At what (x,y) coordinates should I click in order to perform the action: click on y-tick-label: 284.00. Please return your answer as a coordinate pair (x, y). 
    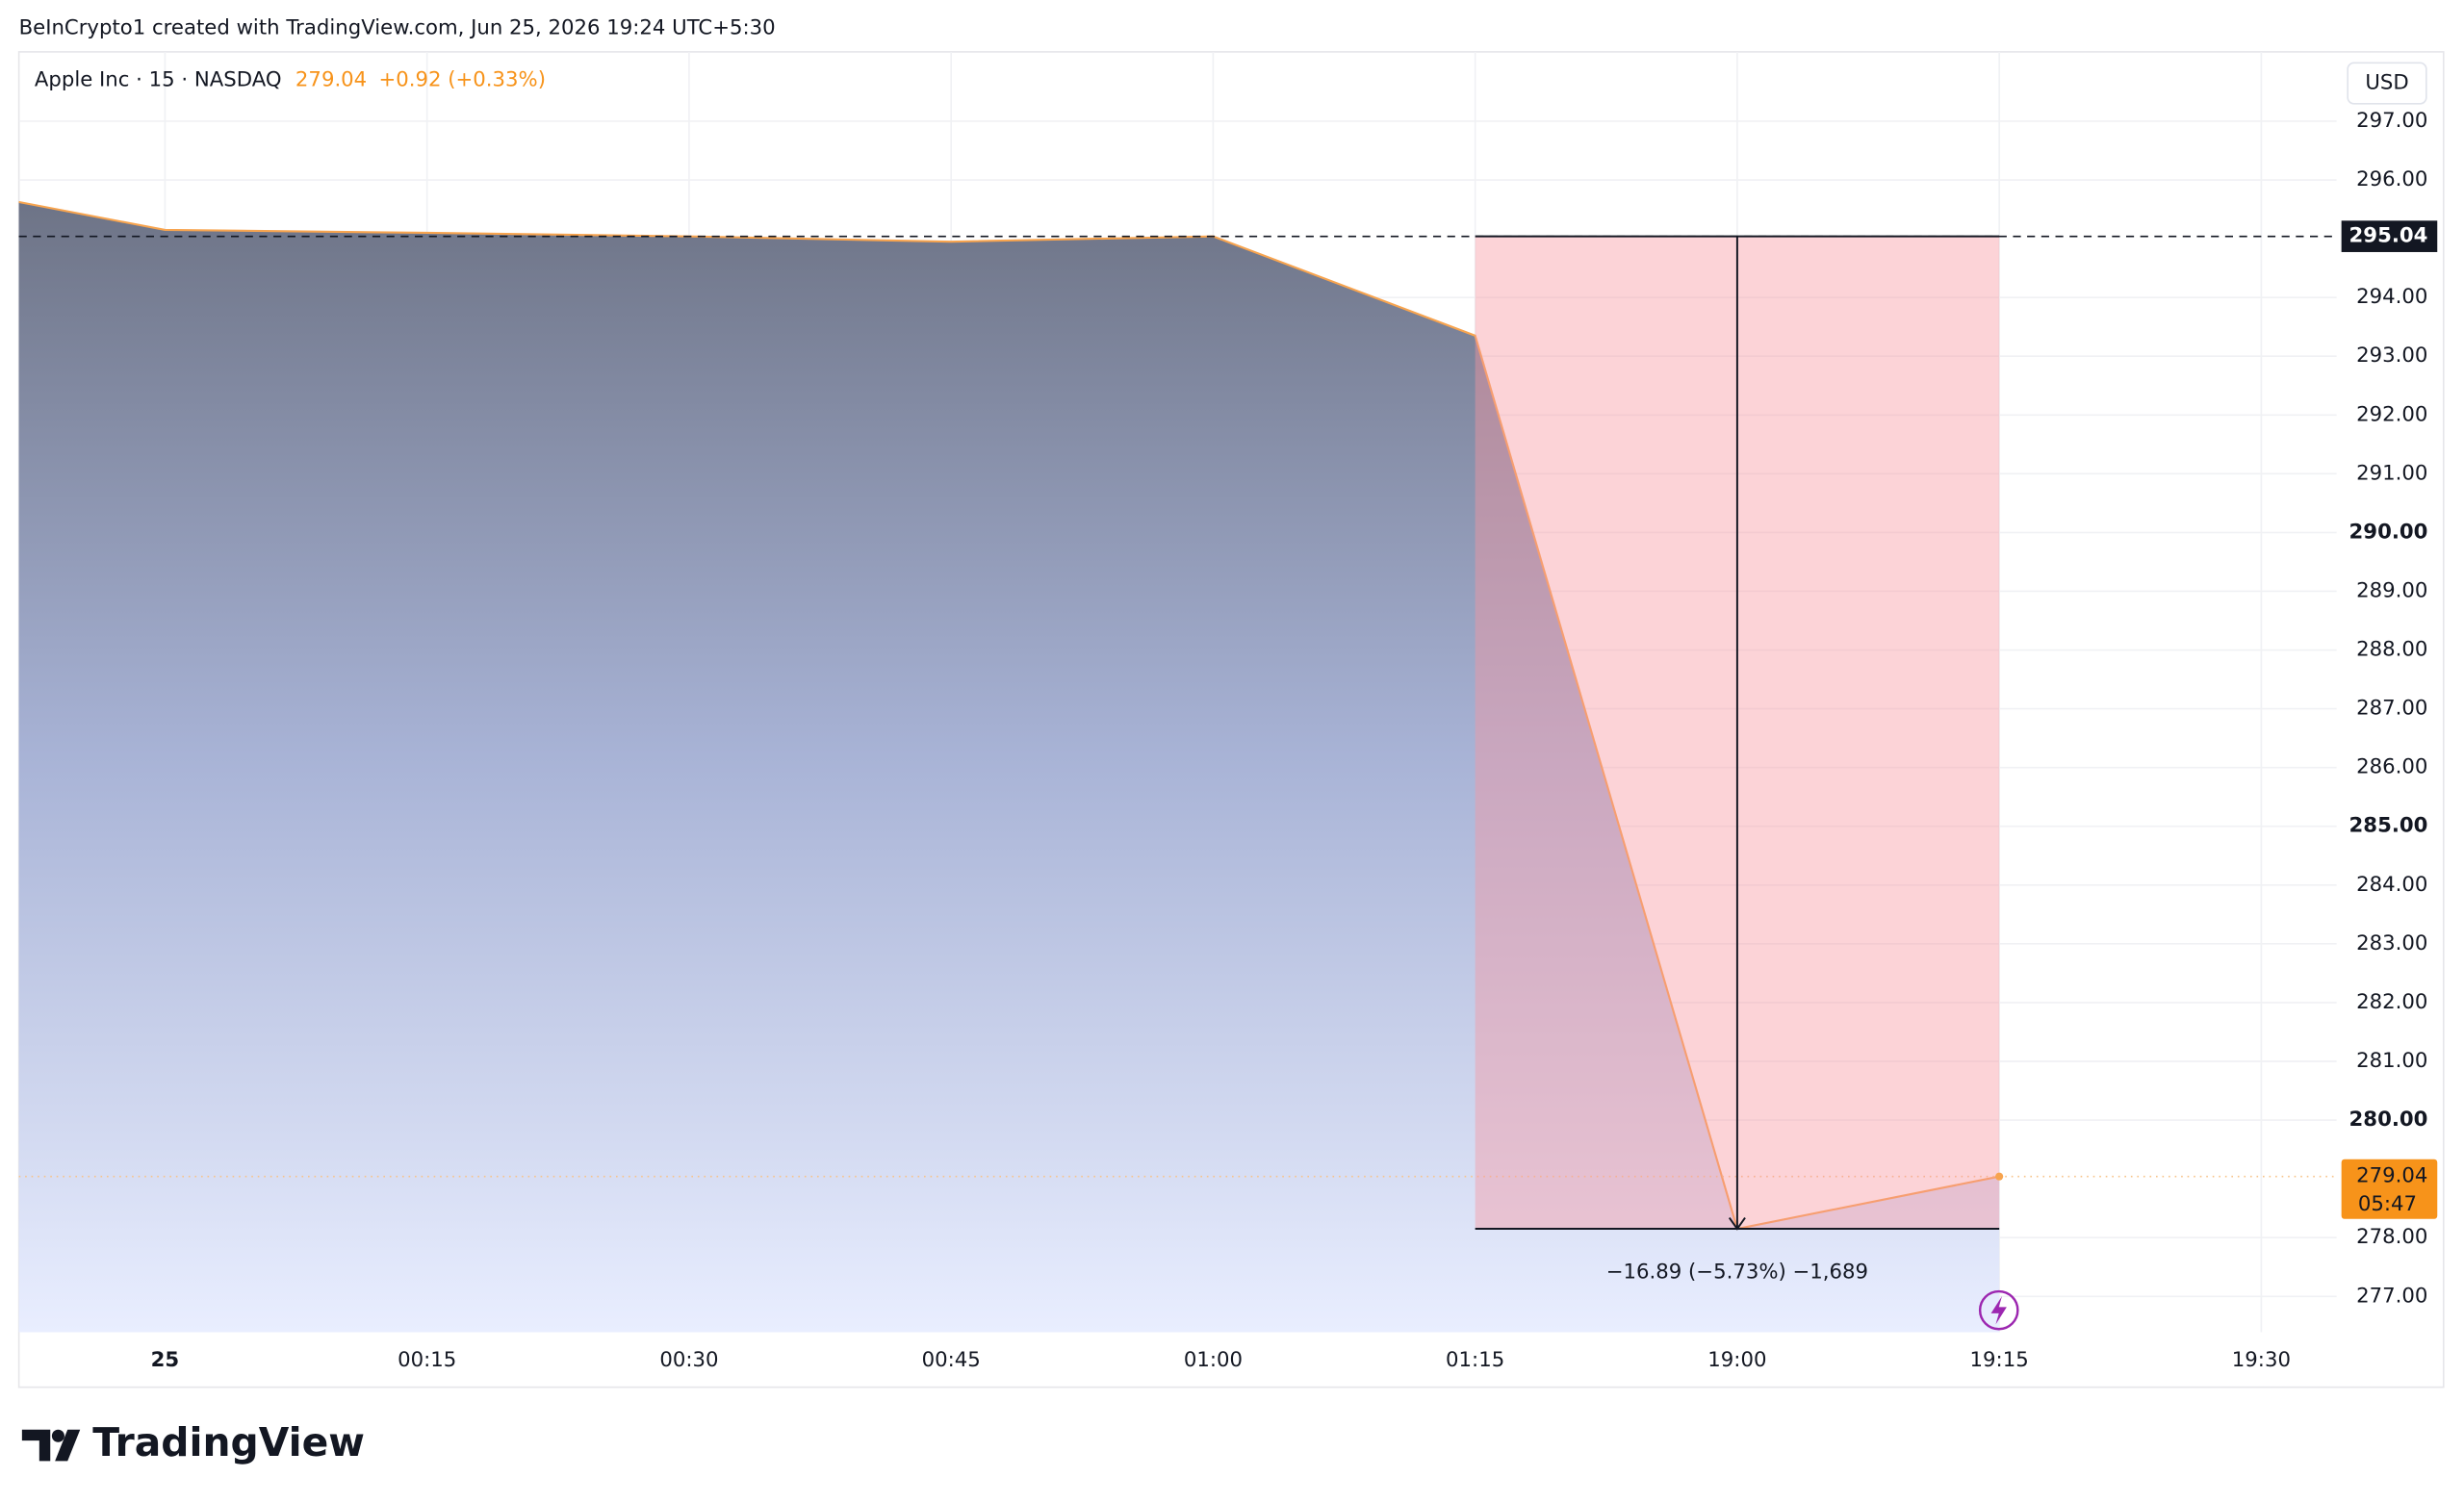
    Looking at the image, I should click on (2391, 885).